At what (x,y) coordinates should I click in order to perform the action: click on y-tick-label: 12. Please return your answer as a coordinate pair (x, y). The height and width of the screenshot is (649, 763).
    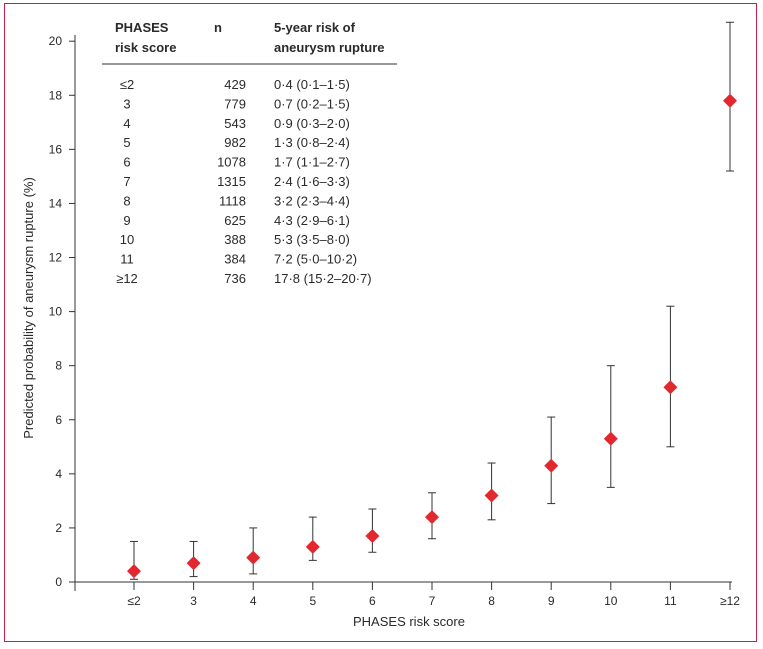
    Looking at the image, I should click on (56, 258).